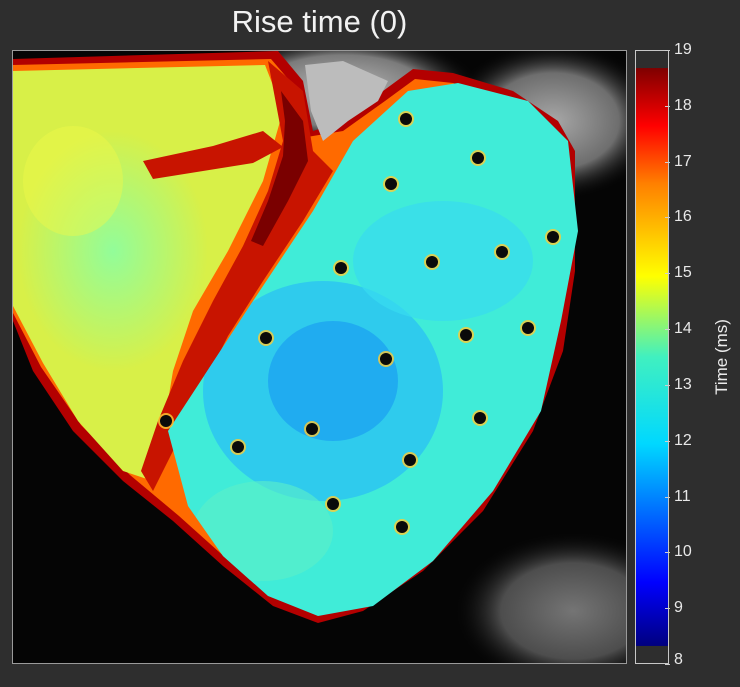  I want to click on colorbar-tick-label: 8, so click(678, 659).